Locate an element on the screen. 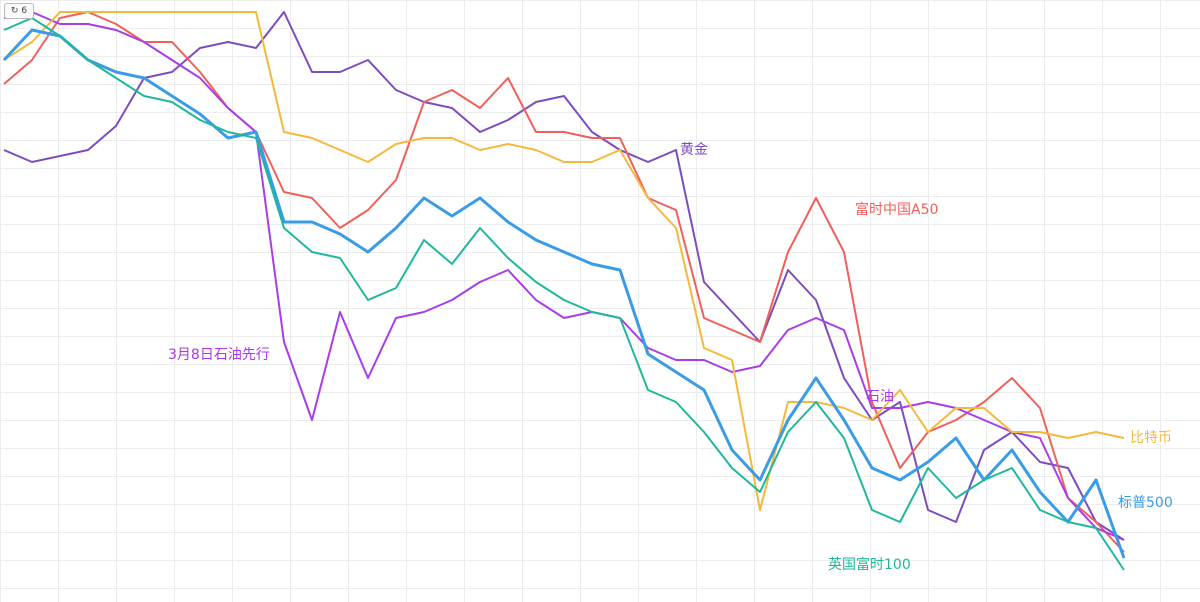  series-label: 黄金 is located at coordinates (694, 149).